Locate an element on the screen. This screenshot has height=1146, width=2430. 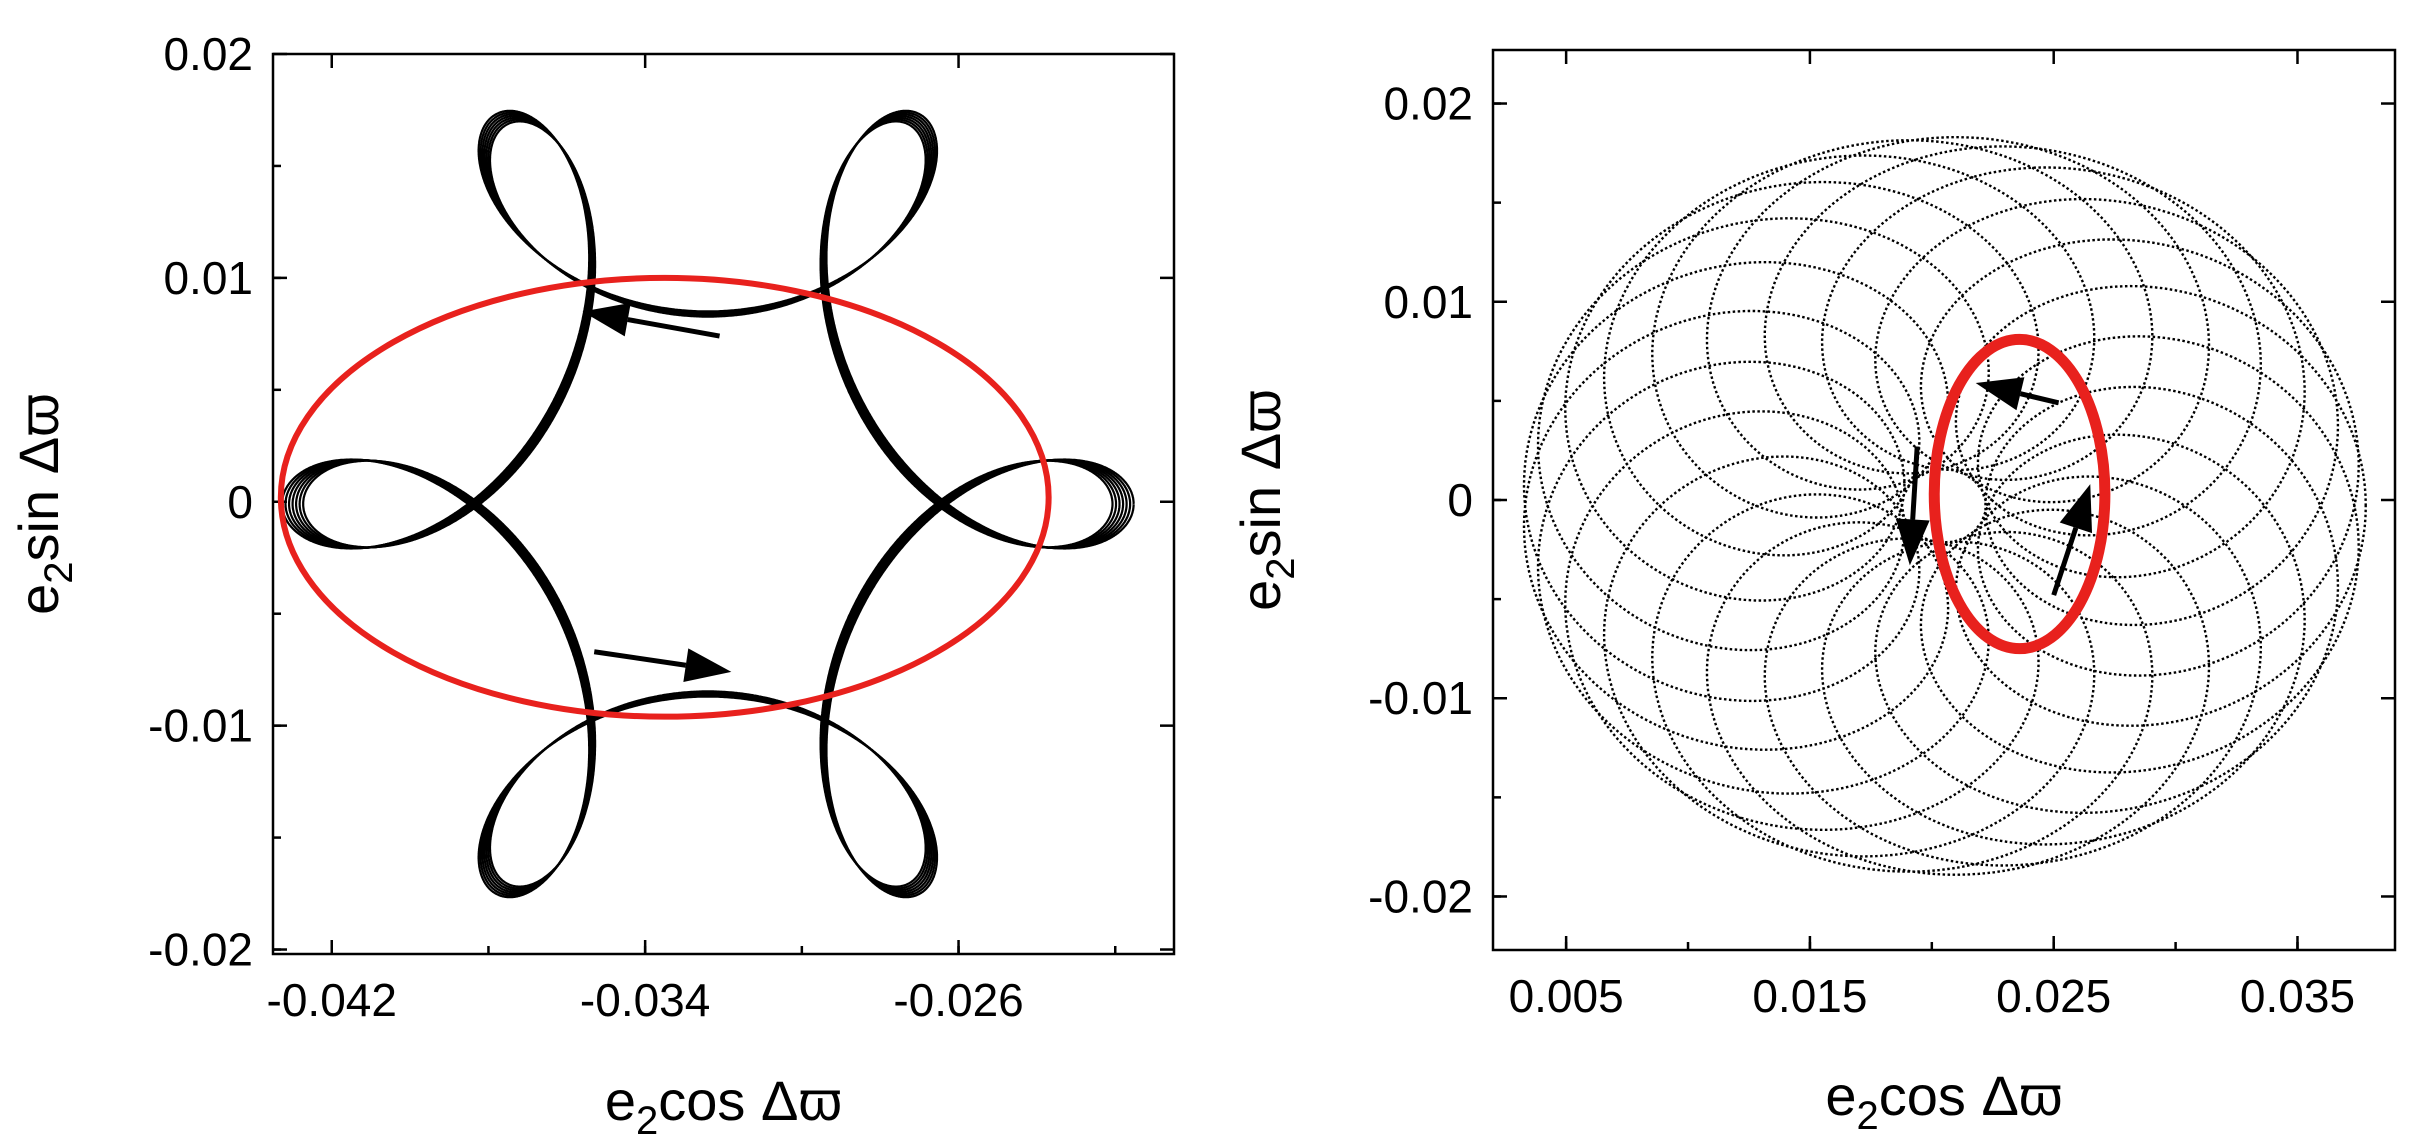
x-tick-label: 0.035 is located at coordinates (2297, 996).